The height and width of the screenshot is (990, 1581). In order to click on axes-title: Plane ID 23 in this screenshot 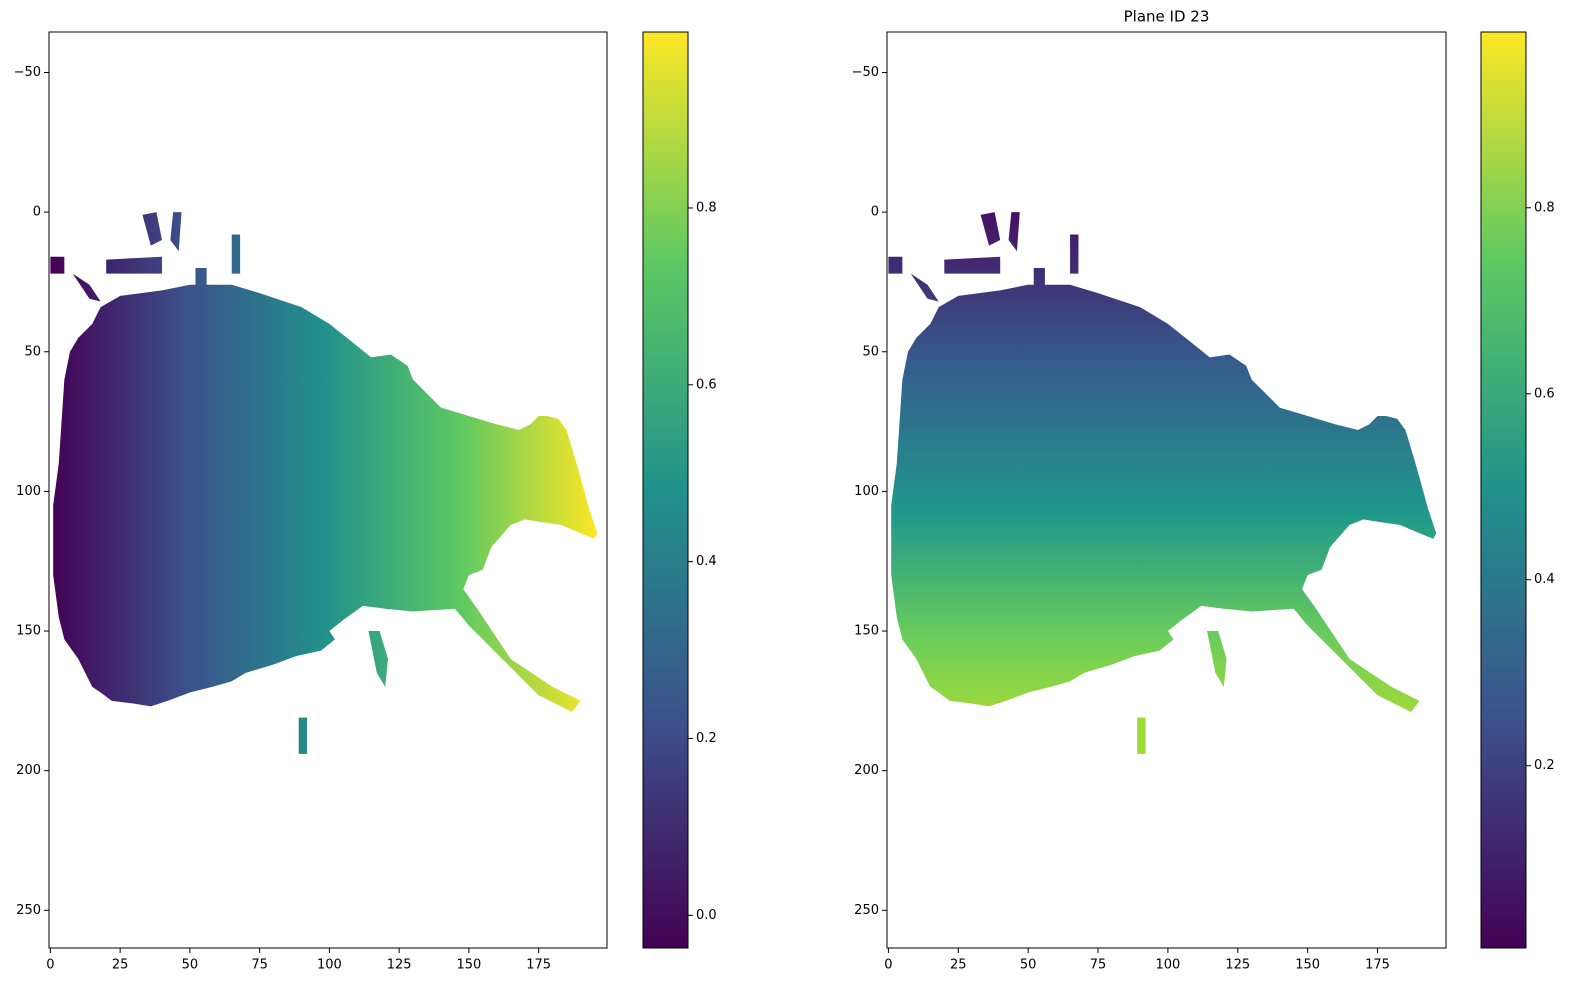, I will do `click(1167, 17)`.